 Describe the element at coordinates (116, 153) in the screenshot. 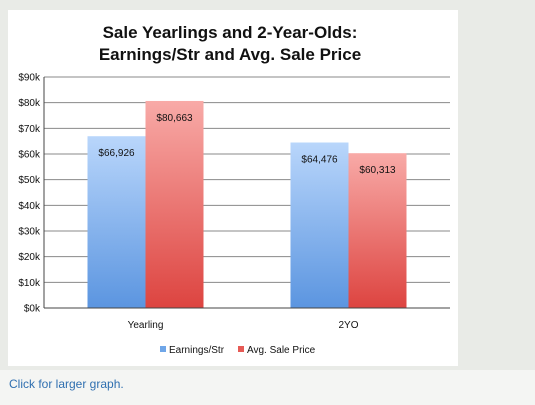

I see `data-label: $66,926` at that location.